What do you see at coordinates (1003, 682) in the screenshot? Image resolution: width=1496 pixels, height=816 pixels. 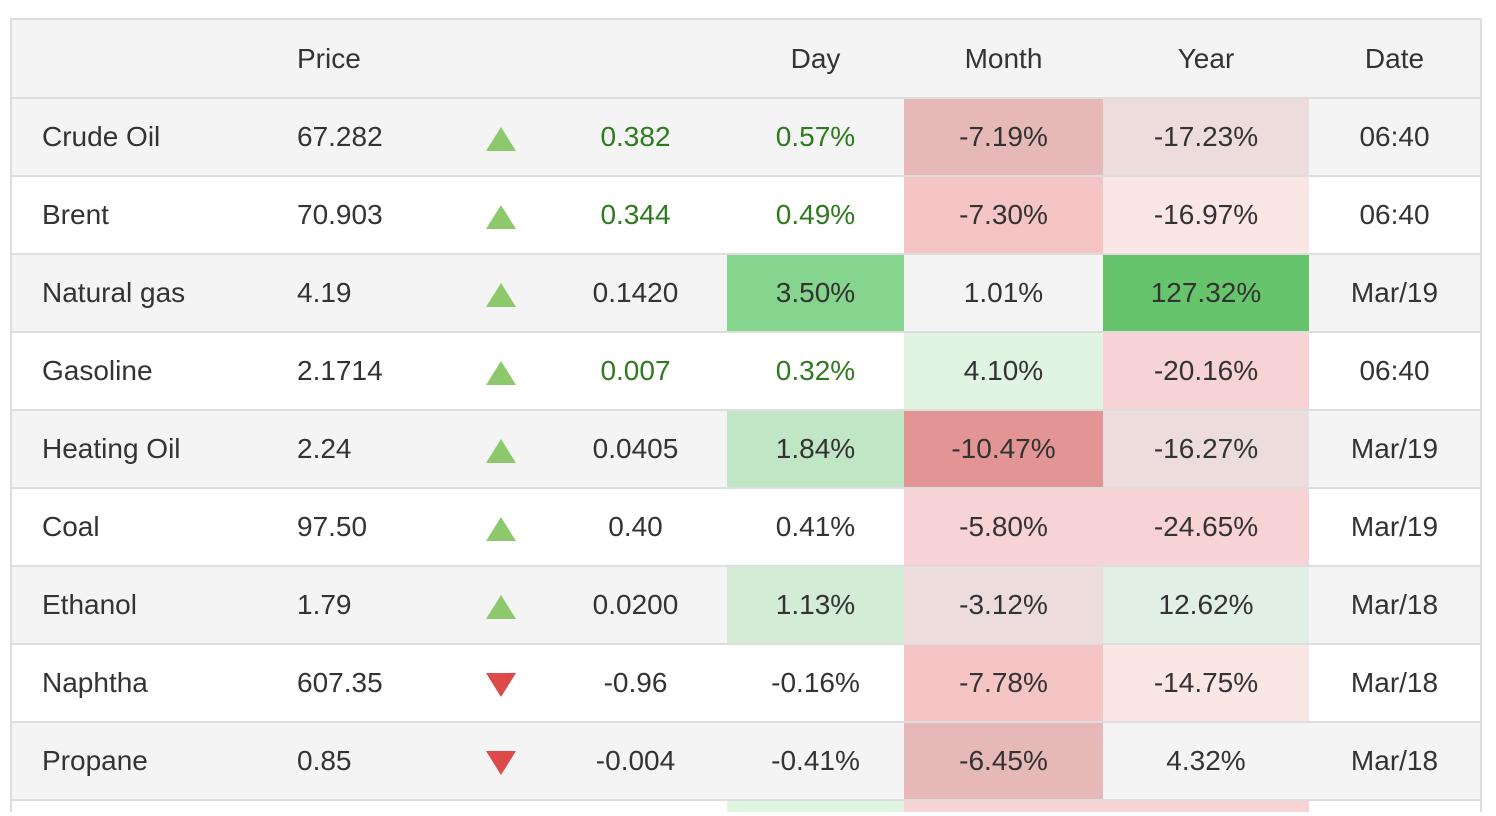 I see `month-percent-cell: -7.78%` at bounding box center [1003, 682].